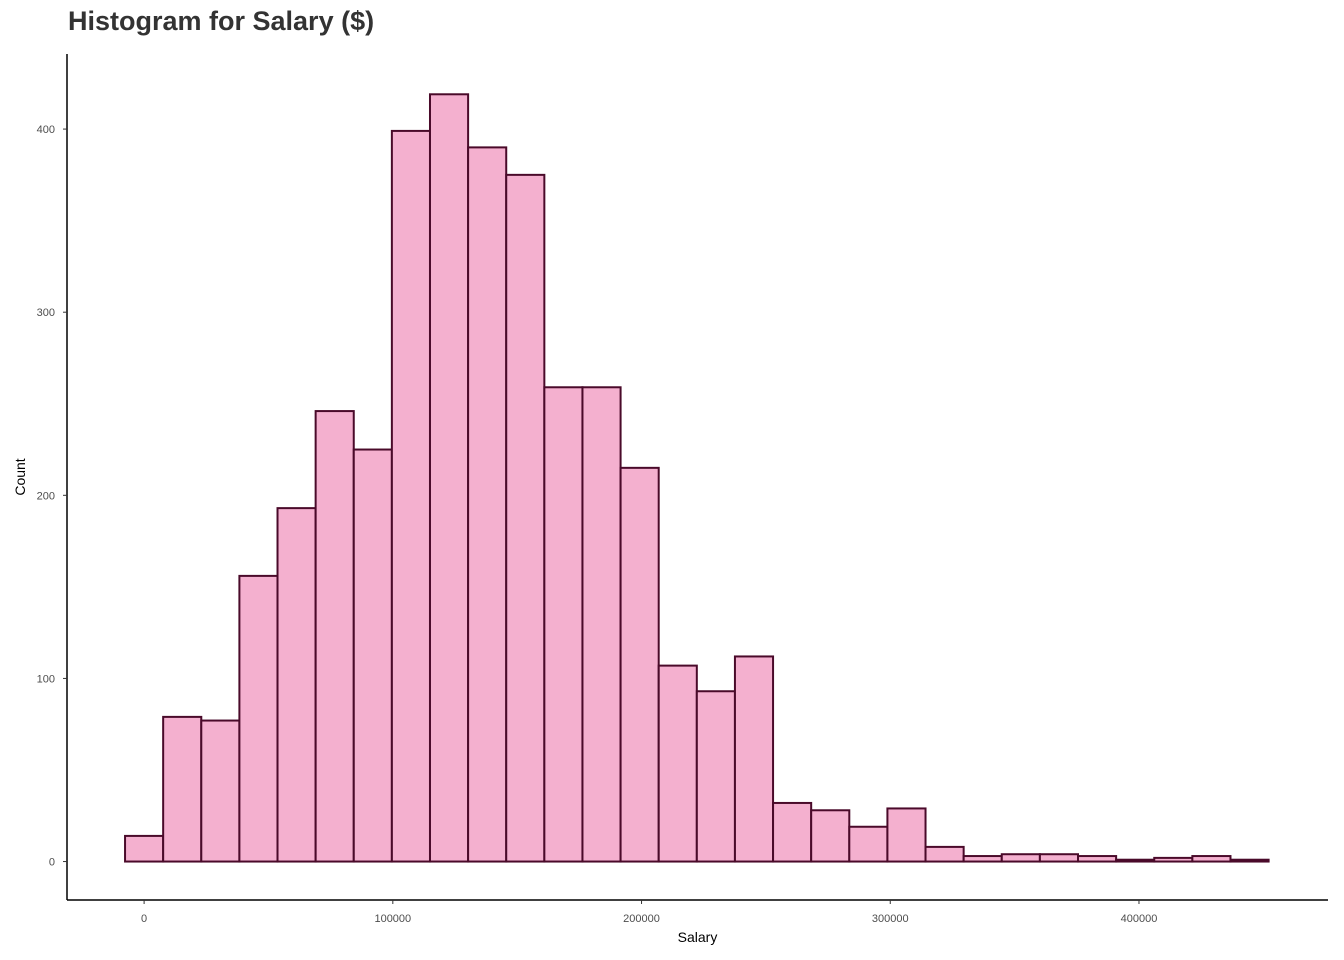 The height and width of the screenshot is (960, 1344). What do you see at coordinates (46, 130) in the screenshot?
I see `y-tick-label: 400` at bounding box center [46, 130].